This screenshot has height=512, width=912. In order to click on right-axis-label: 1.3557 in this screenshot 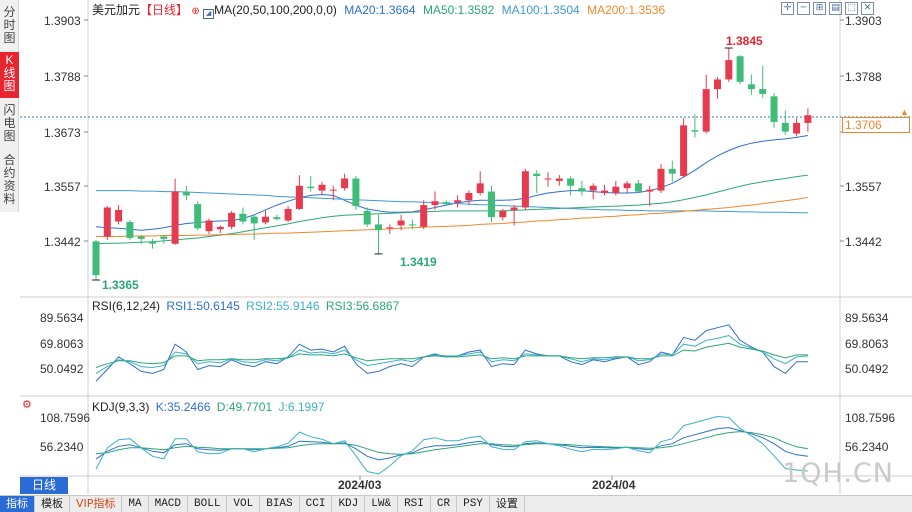, I will do `click(863, 187)`.